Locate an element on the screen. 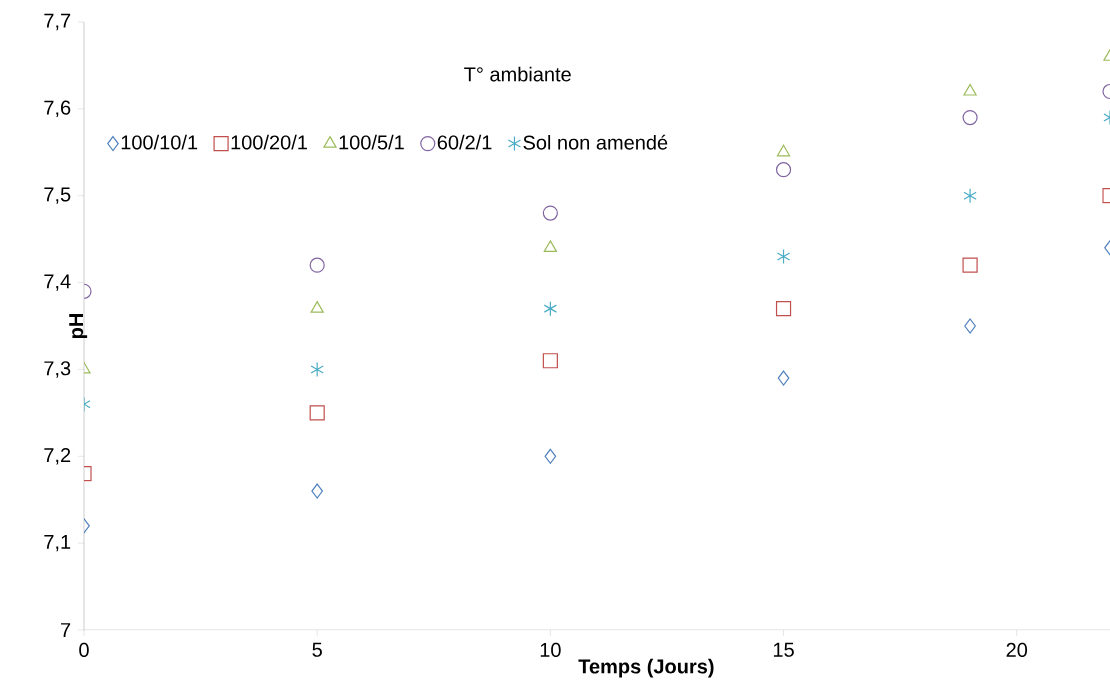 The width and height of the screenshot is (1110, 689). y-tick-label: 7,7 is located at coordinates (57, 22).